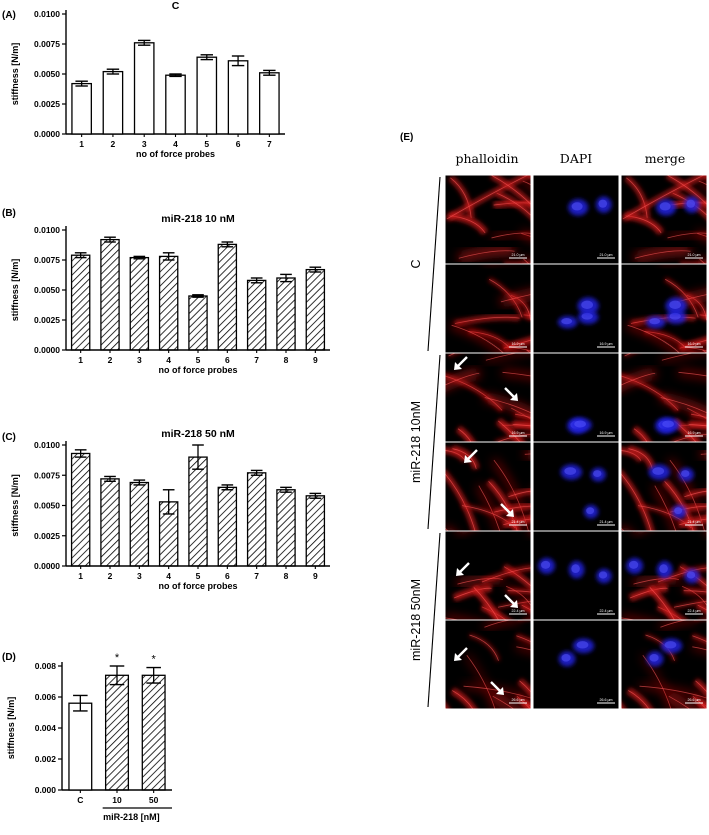  Describe the element at coordinates (9, 437) in the screenshot. I see `panel-label: (C)` at that location.